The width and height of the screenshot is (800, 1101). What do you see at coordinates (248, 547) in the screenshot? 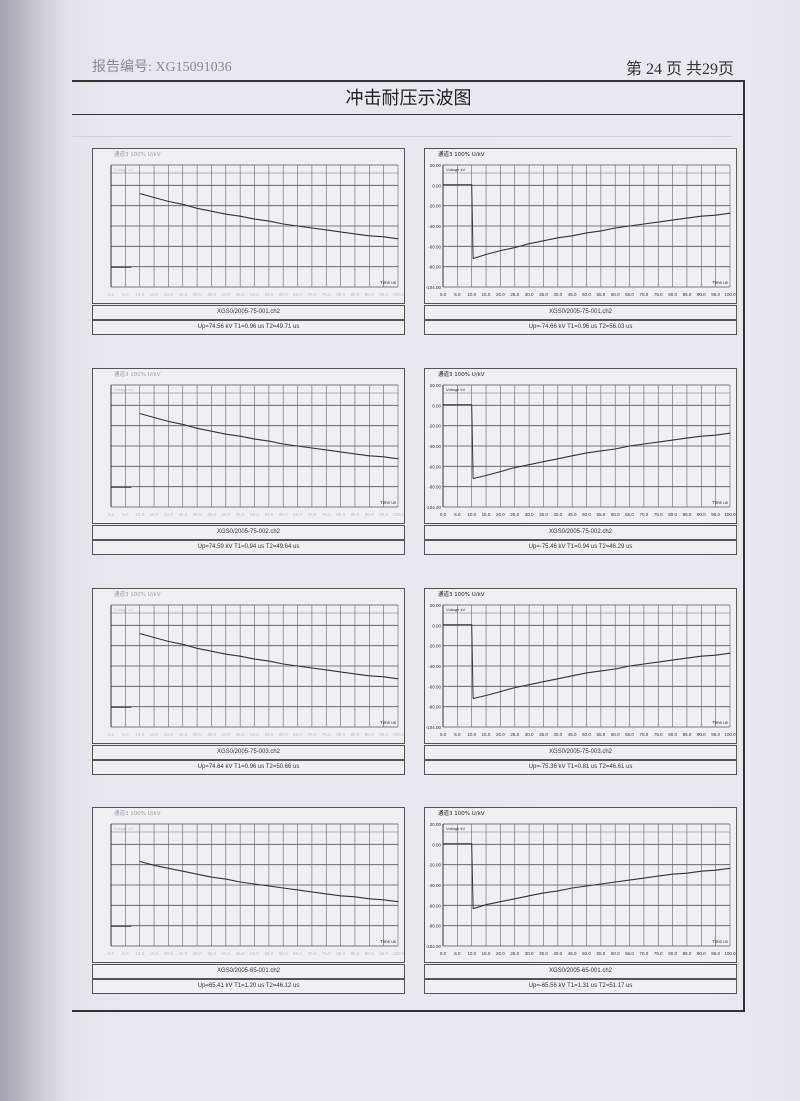
I see `waveform-parameters: Up=74.59 kV T1=0.94 us T2=49.64 us` at bounding box center [248, 547].